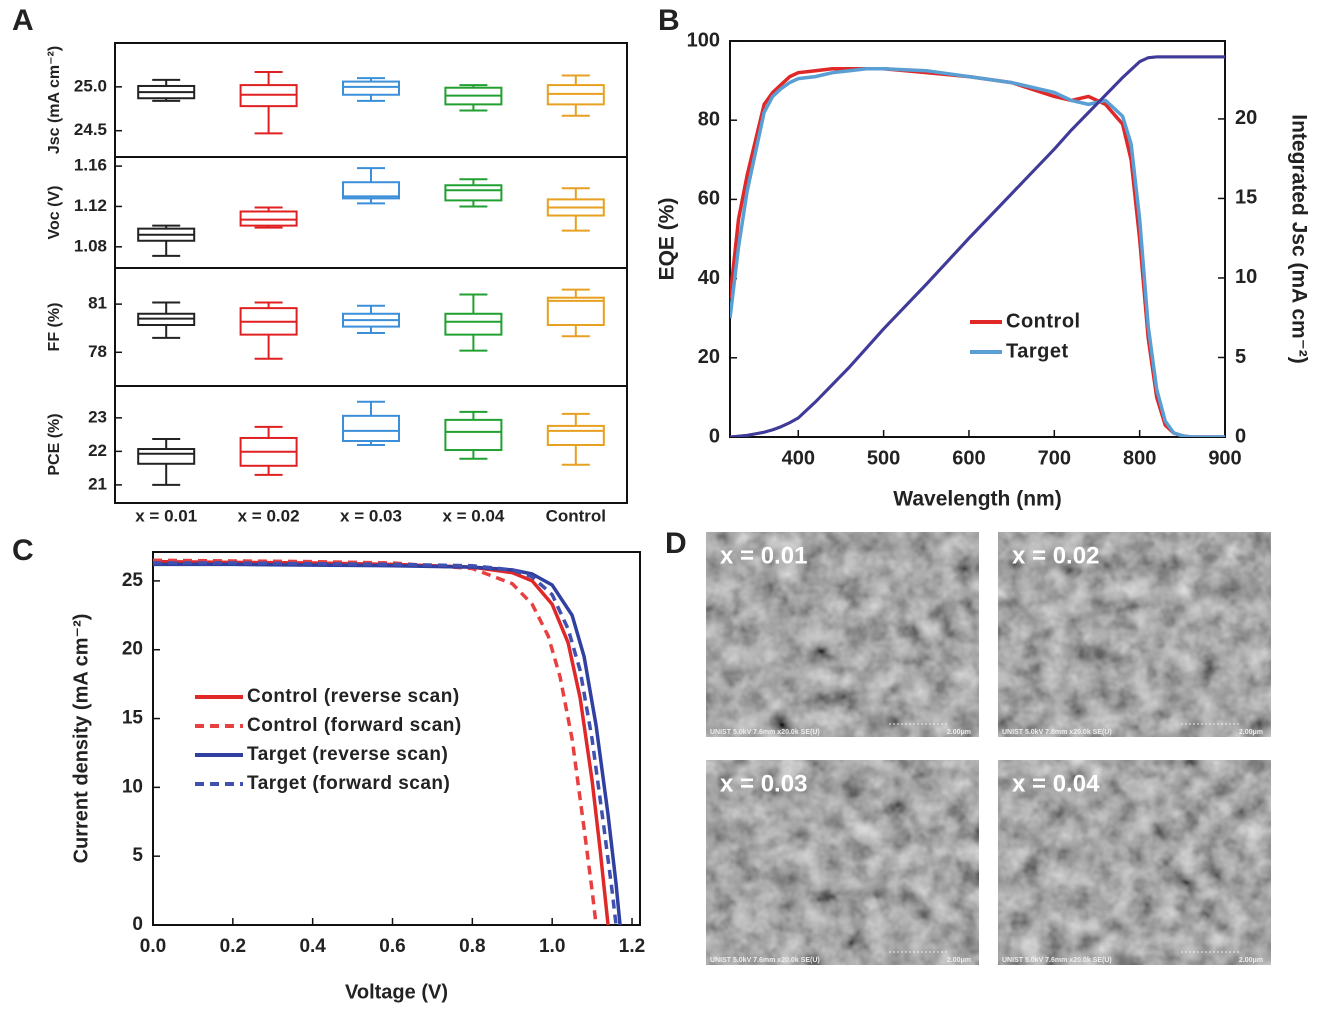  Describe the element at coordinates (1224, 458) in the screenshot. I see `x-tick-label: 900` at that location.